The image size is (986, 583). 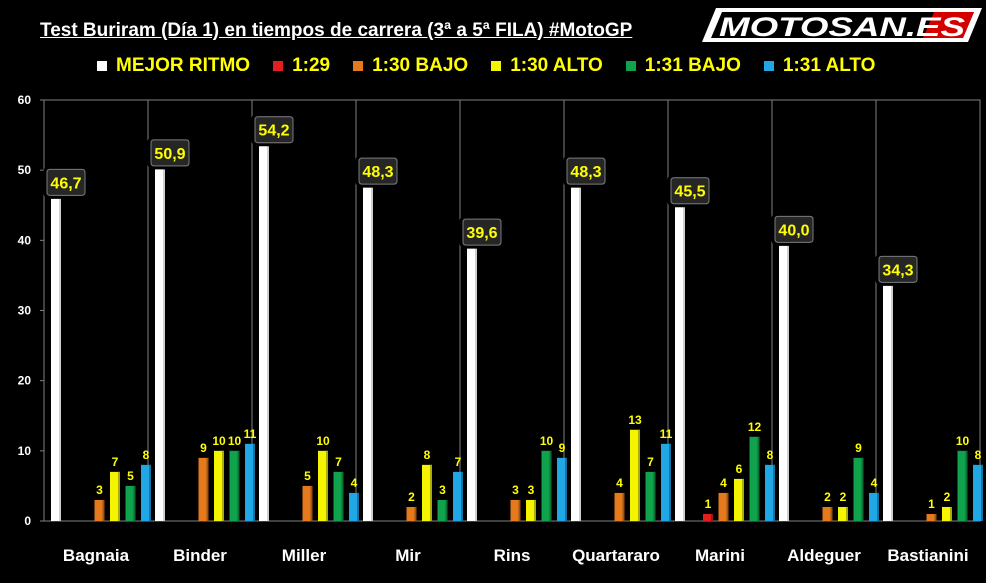 What do you see at coordinates (311, 65) in the screenshot?
I see `legend-label: 1:29` at bounding box center [311, 65].